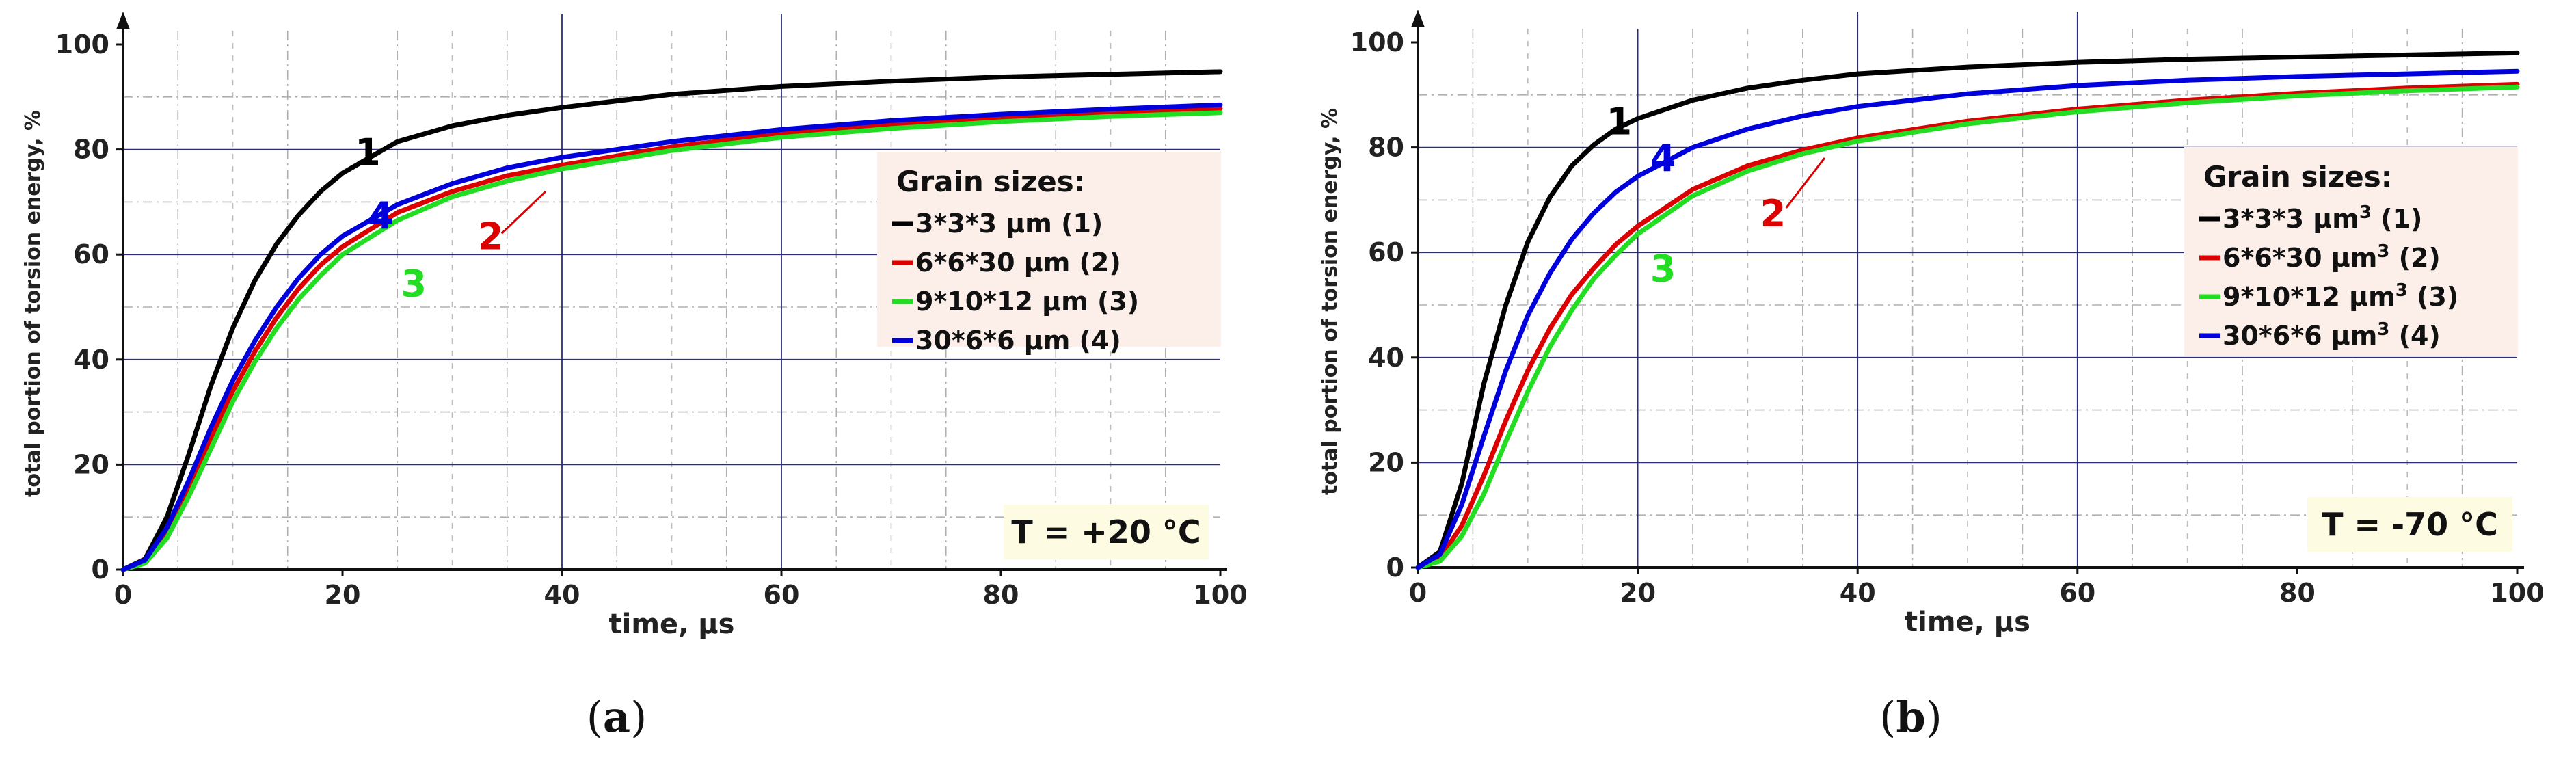 The image size is (2576, 759). I want to click on legend-entry-tail: (2), so click(2414, 258).